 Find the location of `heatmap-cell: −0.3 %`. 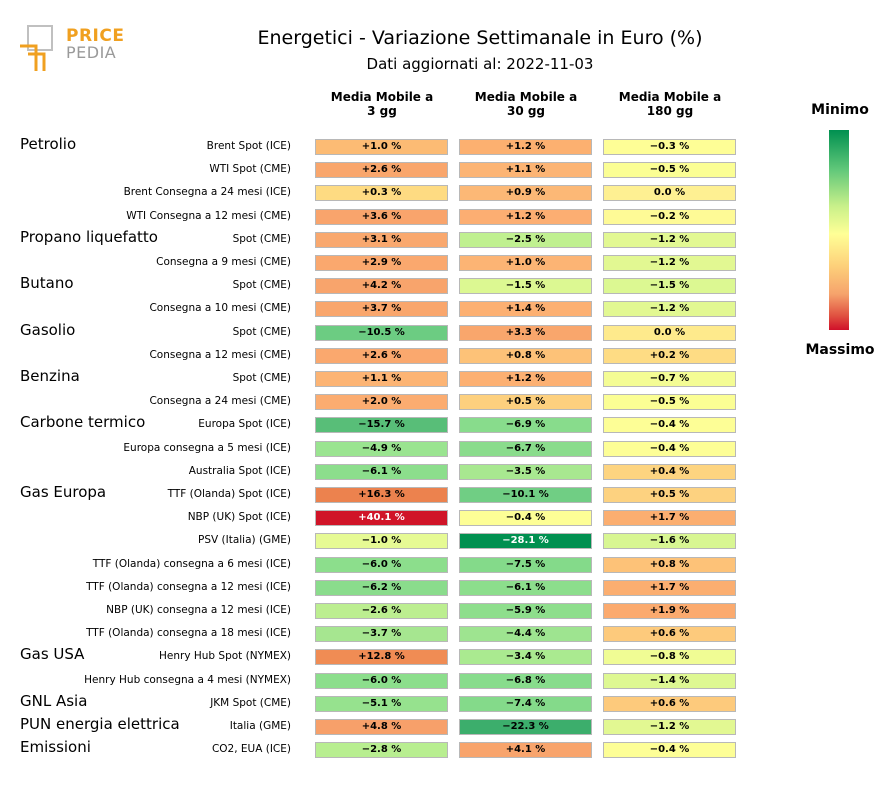

heatmap-cell: −0.3 % is located at coordinates (669, 147).